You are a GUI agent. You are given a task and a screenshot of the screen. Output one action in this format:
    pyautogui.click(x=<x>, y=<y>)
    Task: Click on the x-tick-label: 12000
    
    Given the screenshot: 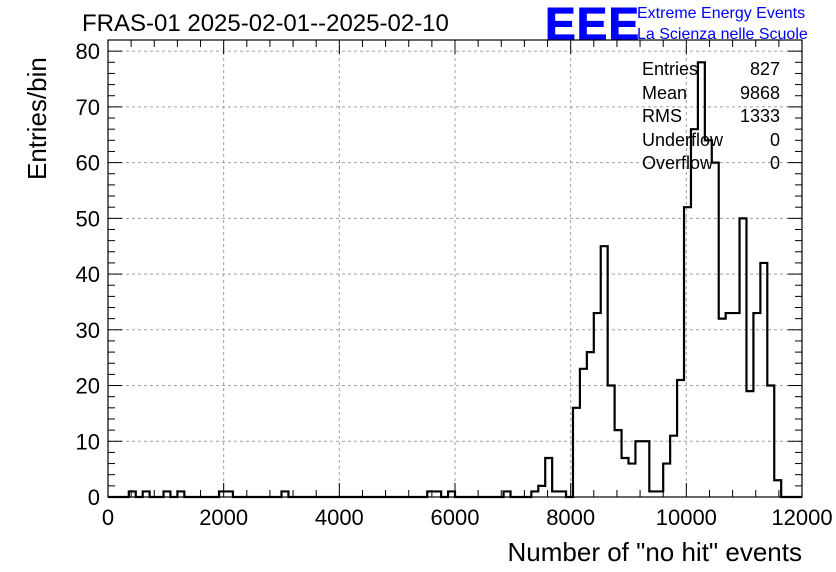 What is the action you would take?
    pyautogui.click(x=801, y=517)
    